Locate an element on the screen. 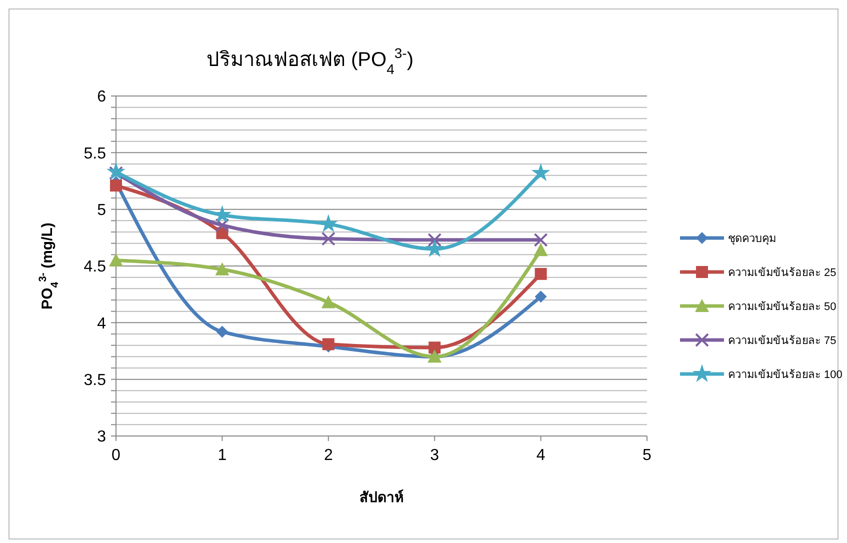 The image size is (847, 543). y-tick-label: 3 is located at coordinates (101, 437).